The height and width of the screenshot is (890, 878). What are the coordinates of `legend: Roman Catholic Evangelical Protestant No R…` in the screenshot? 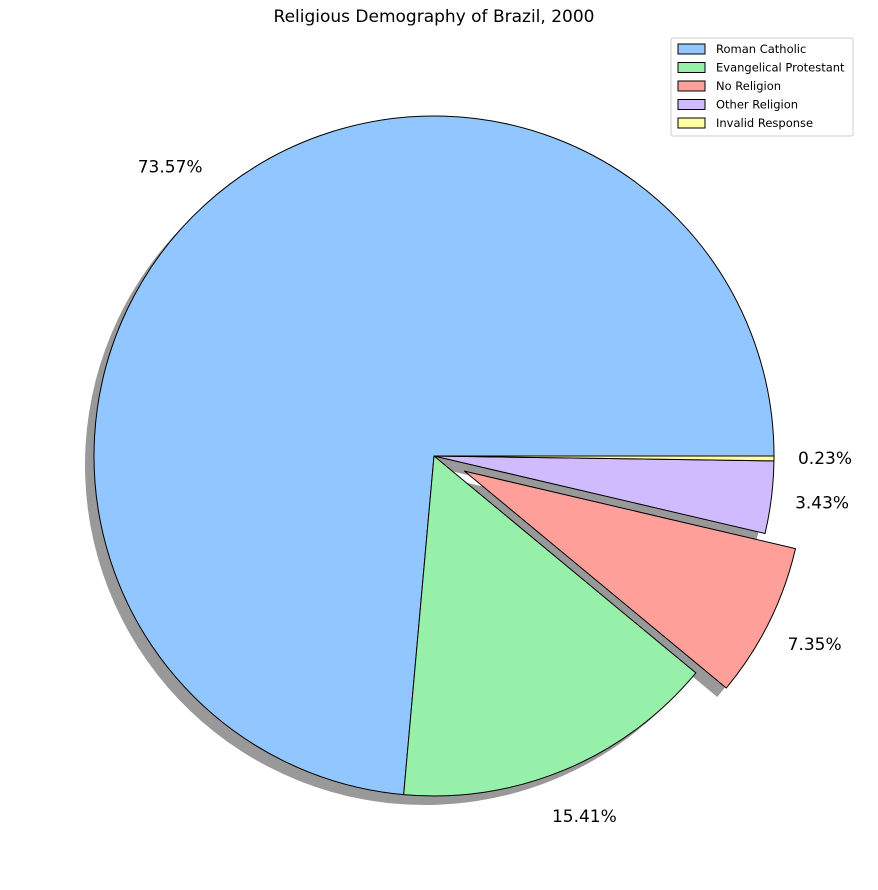 It's located at (762, 87).